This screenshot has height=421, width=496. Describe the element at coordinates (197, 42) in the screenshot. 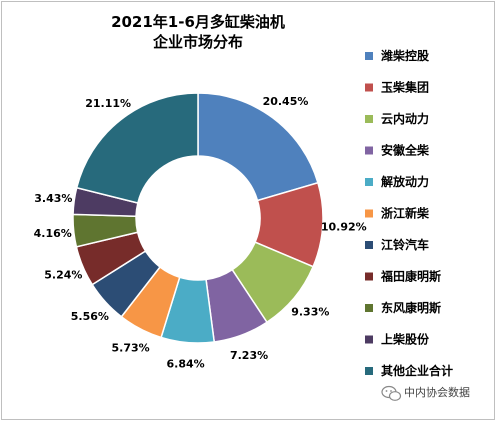

I see `chart-title-line-2: 企业市场分布` at that location.